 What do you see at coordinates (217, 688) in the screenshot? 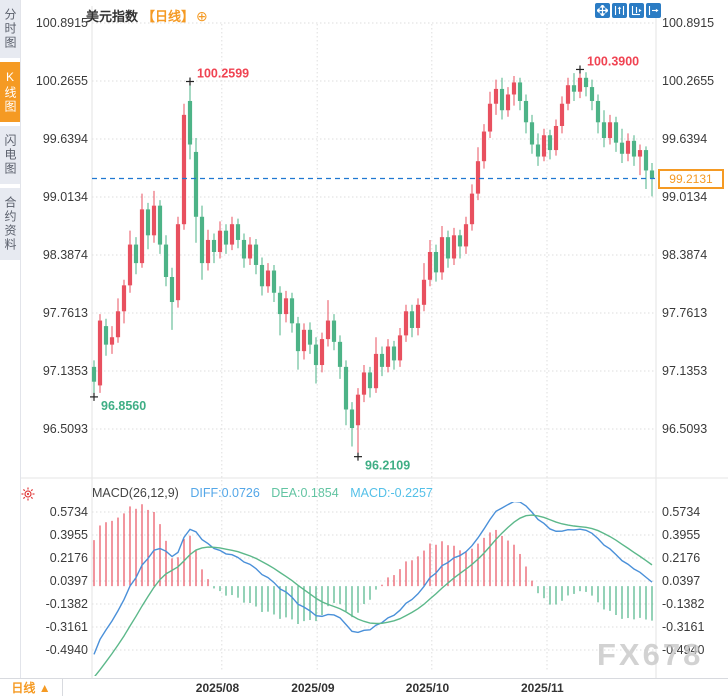
I see `x-axis-label: 2025/08` at bounding box center [217, 688].